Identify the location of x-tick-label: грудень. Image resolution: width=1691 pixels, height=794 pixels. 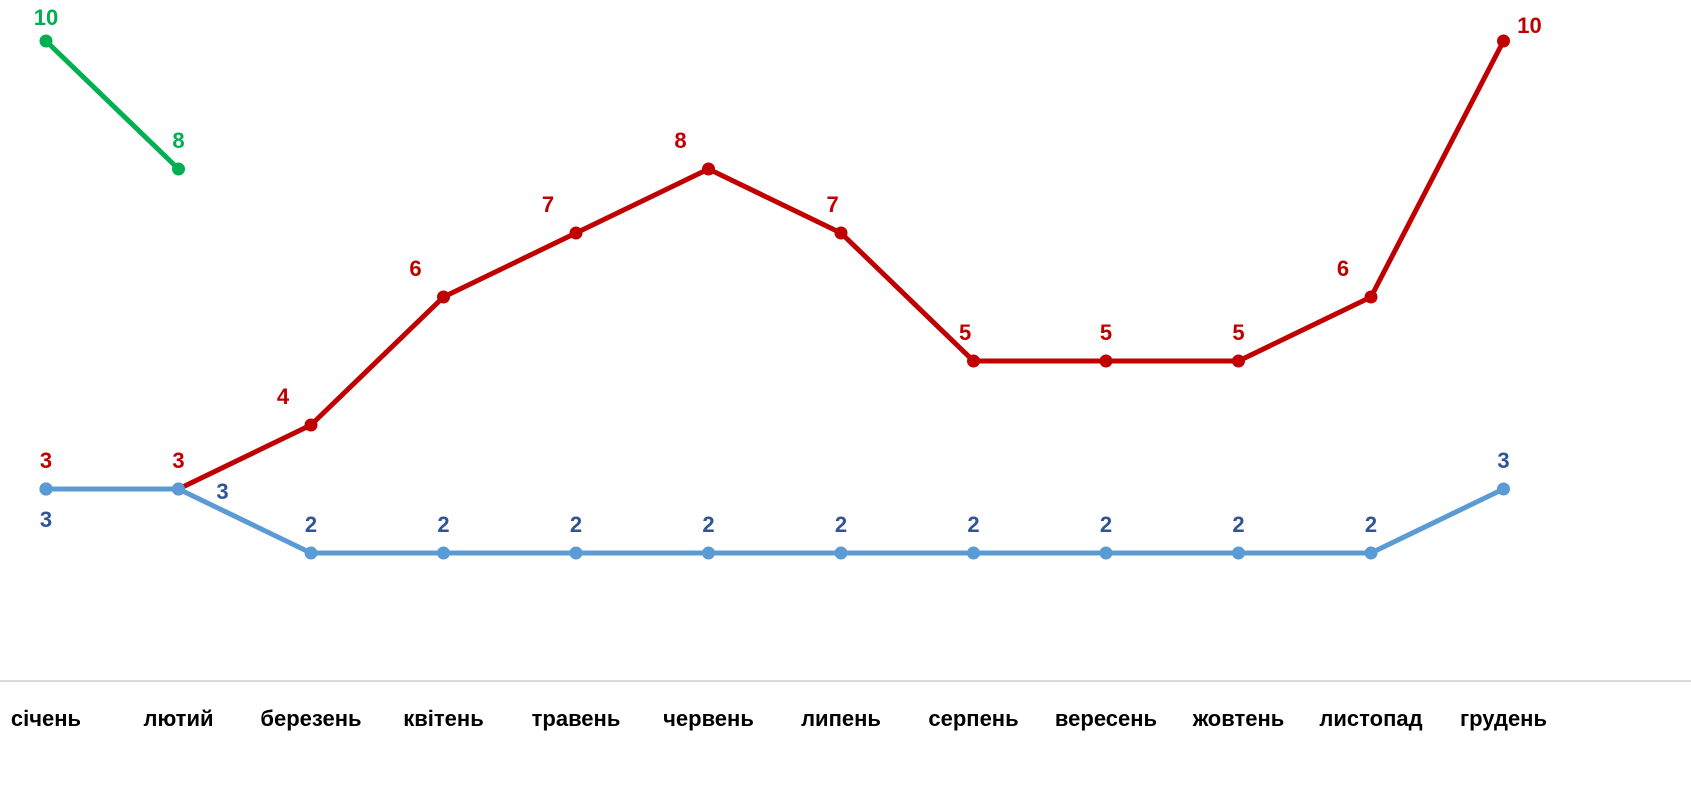
(1503, 718).